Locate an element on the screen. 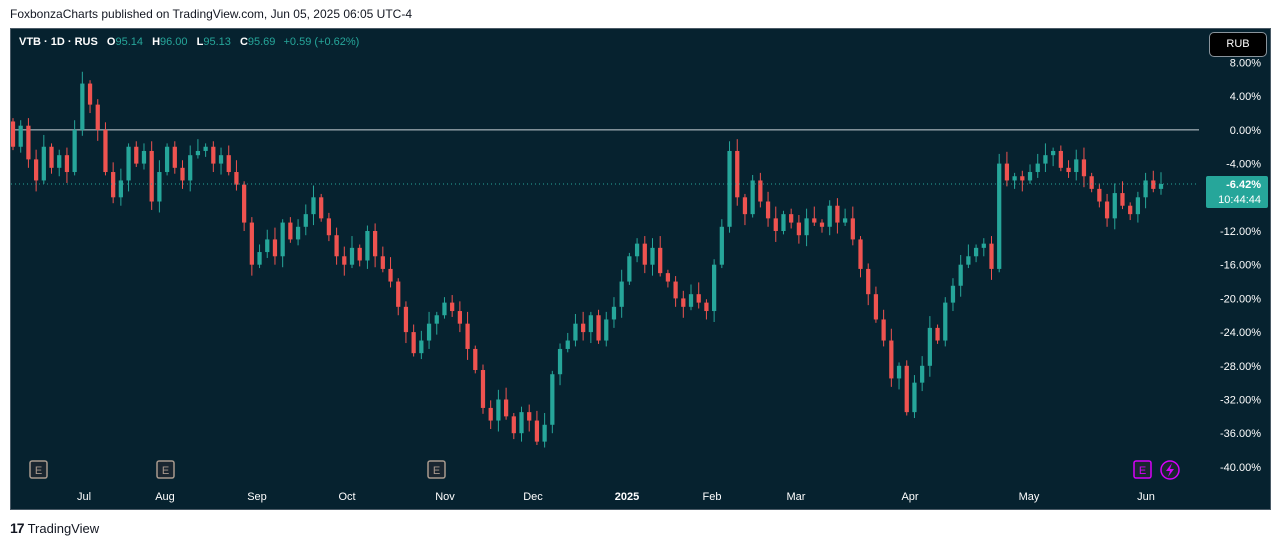 The height and width of the screenshot is (546, 1281). y-tick-label: -12.00% is located at coordinates (1240, 232).